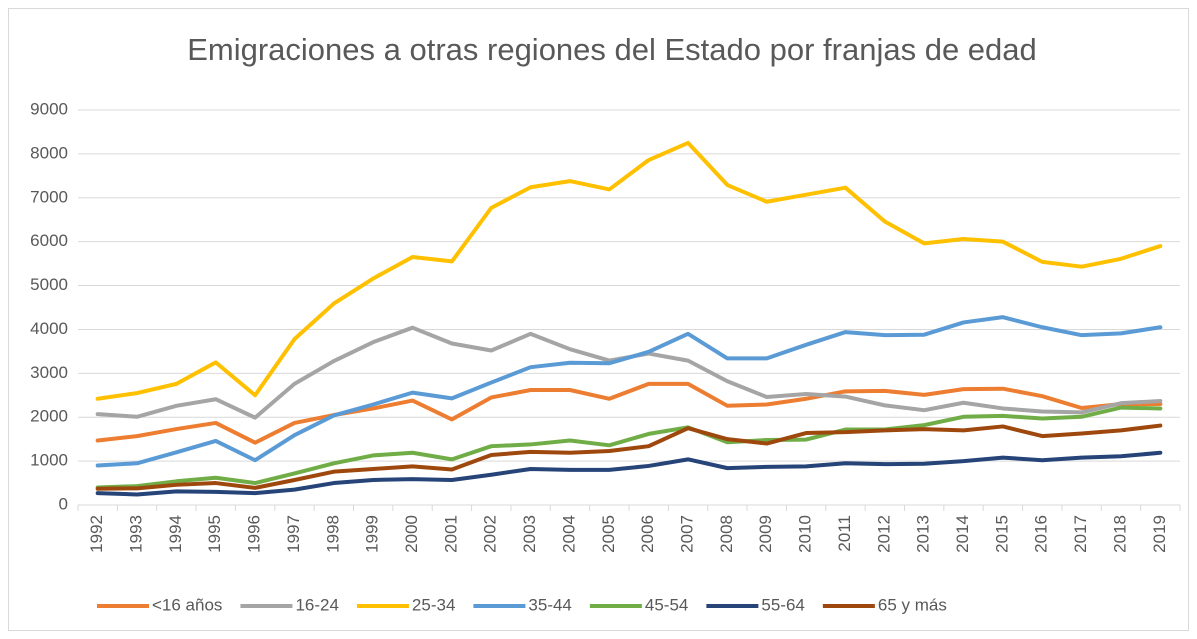 The height and width of the screenshot is (639, 1197). I want to click on x-tick-label: 1998, so click(332, 534).